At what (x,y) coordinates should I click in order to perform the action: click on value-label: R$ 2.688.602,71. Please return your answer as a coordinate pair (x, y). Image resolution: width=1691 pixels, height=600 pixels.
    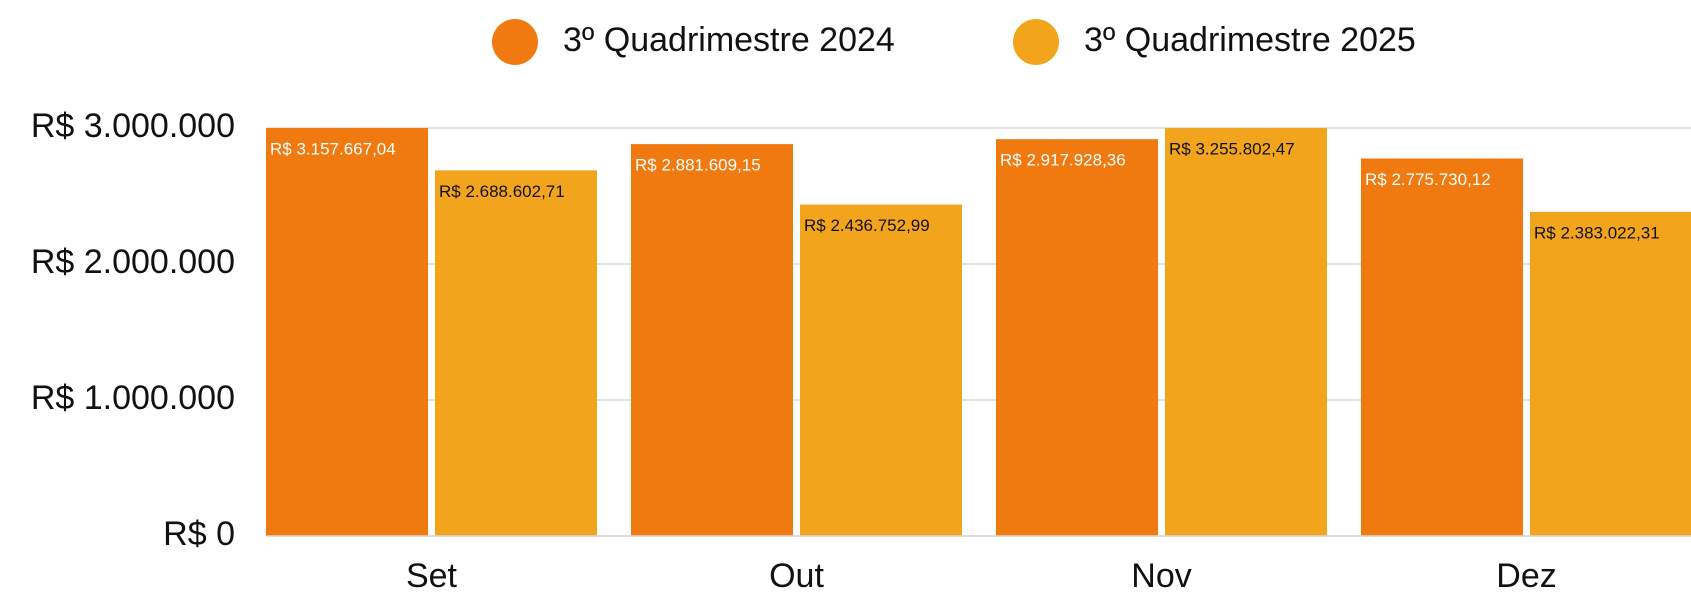
    Looking at the image, I should click on (502, 191).